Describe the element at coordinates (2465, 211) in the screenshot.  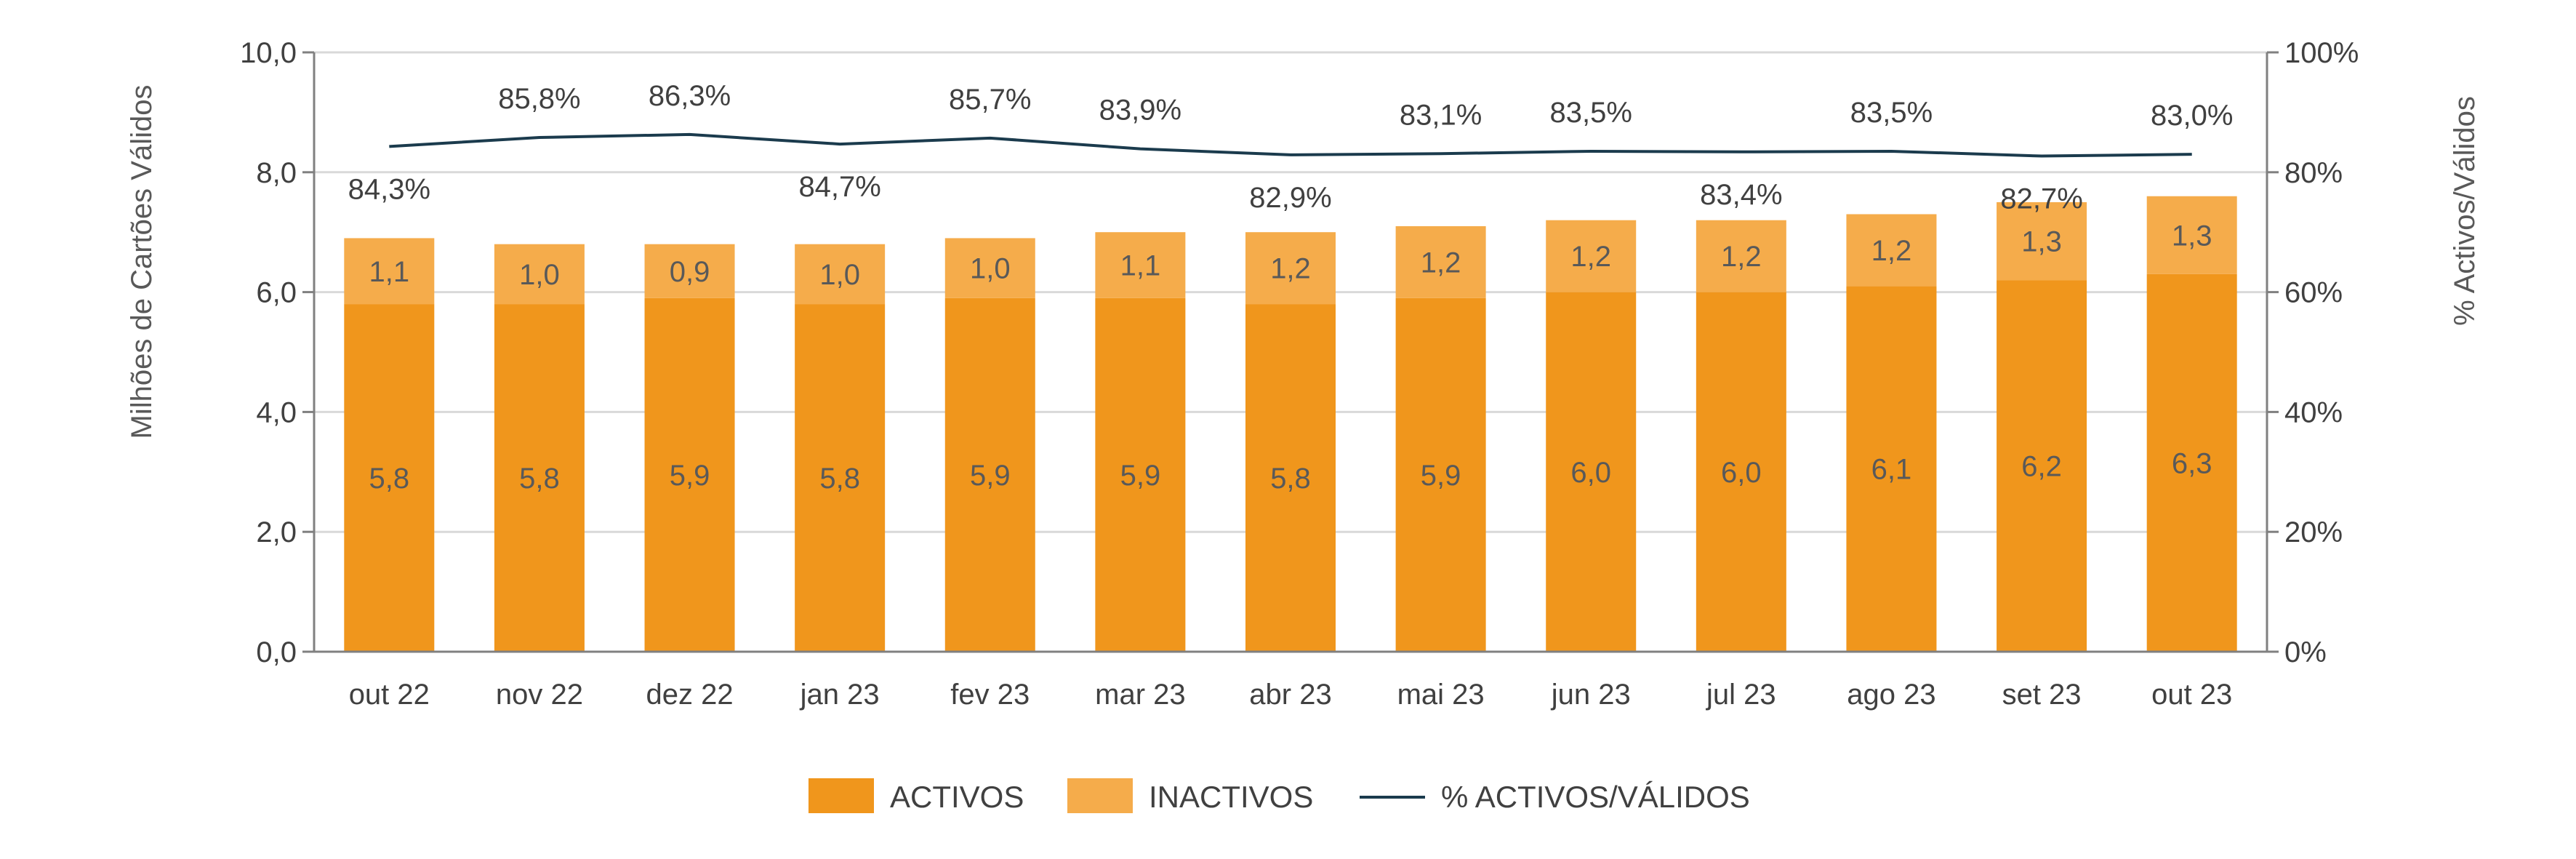
I see `y2-axis-title: % Activos/Válidos` at that location.